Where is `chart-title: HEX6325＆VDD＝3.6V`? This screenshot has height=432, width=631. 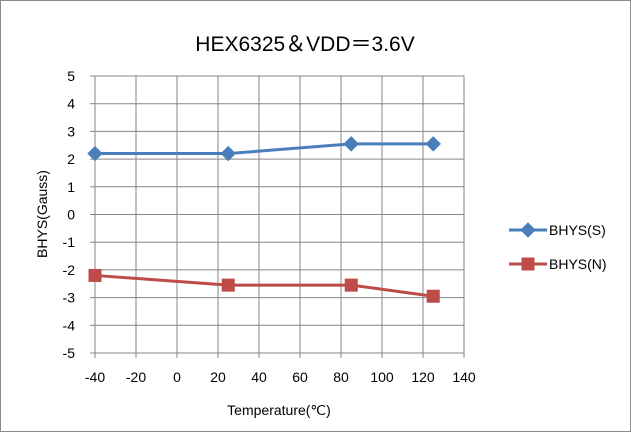 chart-title: HEX6325＆VDD＝3.6V is located at coordinates (304, 44).